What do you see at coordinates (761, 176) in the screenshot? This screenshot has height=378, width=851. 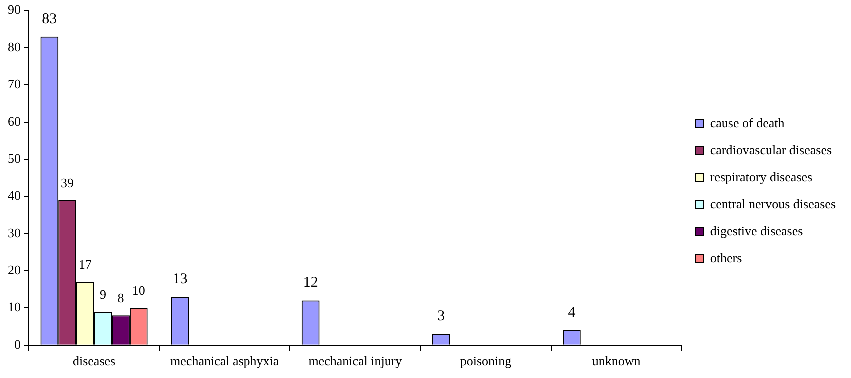 I see `legend-label: respiratory diseases` at bounding box center [761, 176].